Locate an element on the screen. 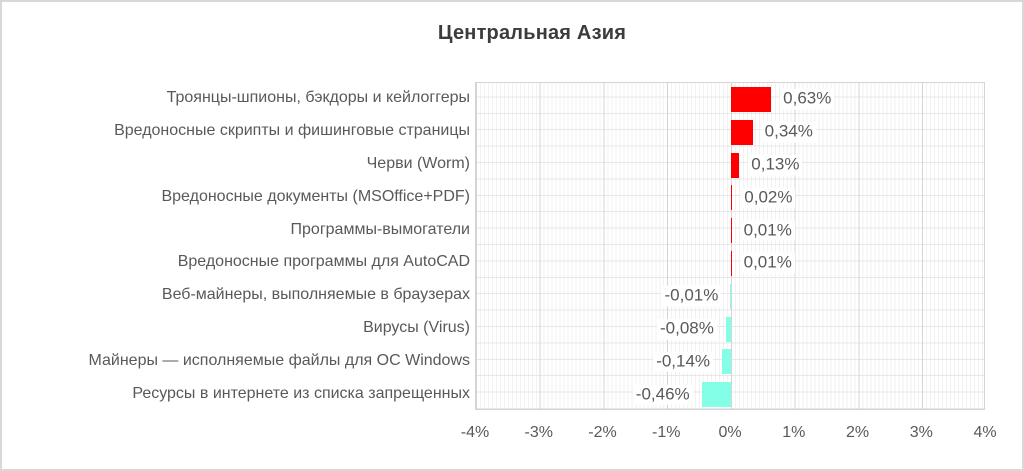 The height and width of the screenshot is (471, 1024). value-label: -0,46% is located at coordinates (662, 394).